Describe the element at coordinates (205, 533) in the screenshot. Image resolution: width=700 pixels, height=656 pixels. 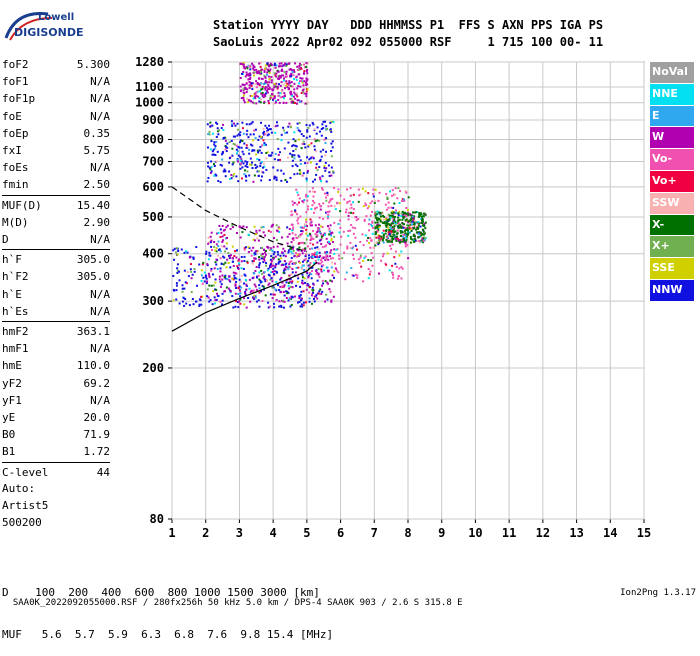
I see `x-tick-label: 2` at that location.